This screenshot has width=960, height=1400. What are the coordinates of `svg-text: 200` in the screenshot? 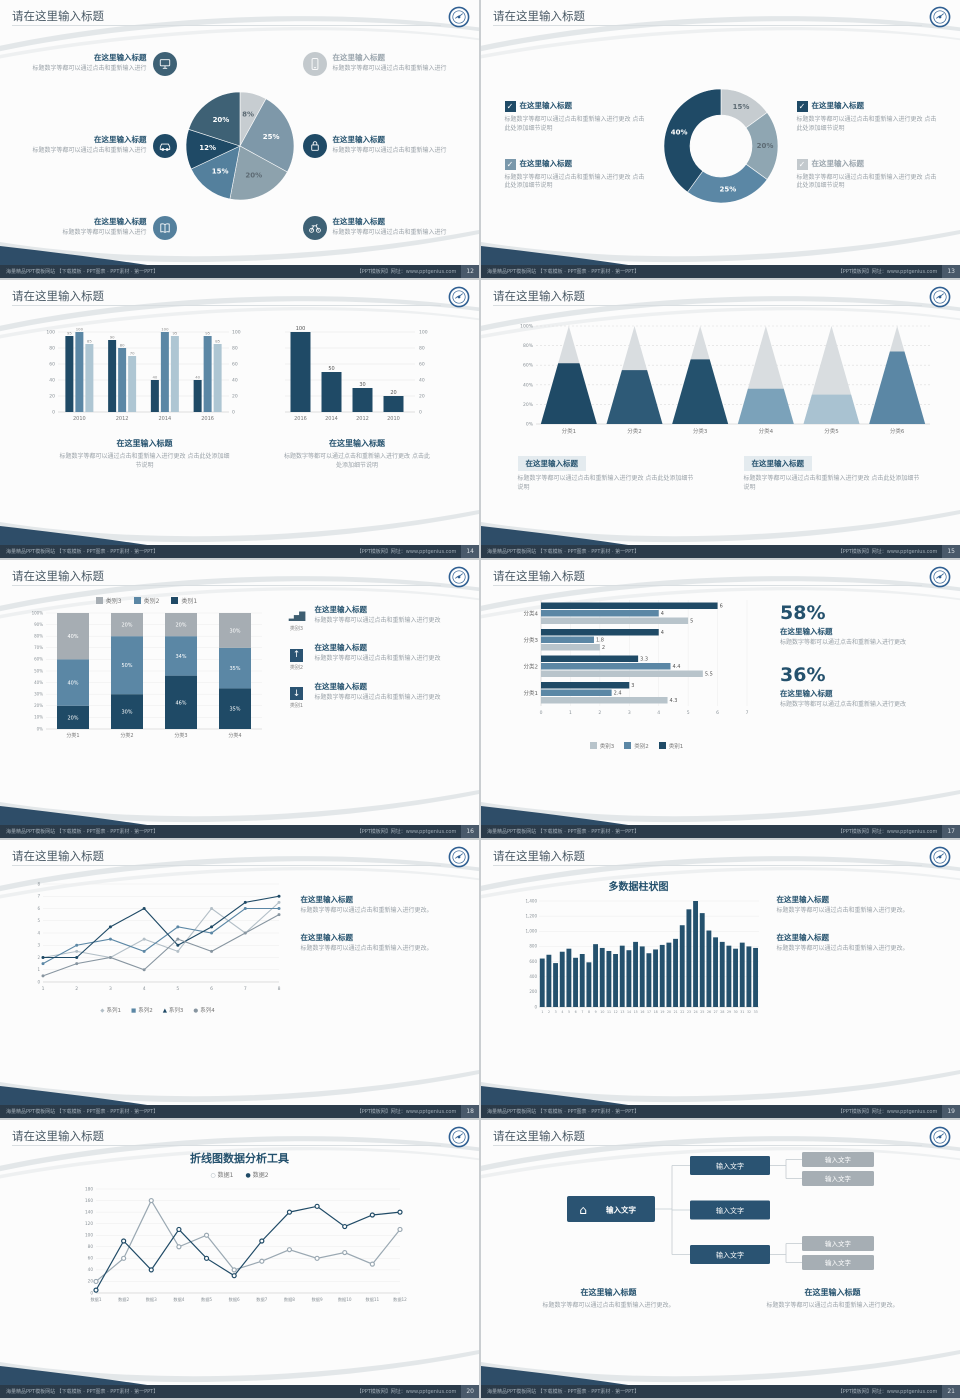 It's located at (533, 991).